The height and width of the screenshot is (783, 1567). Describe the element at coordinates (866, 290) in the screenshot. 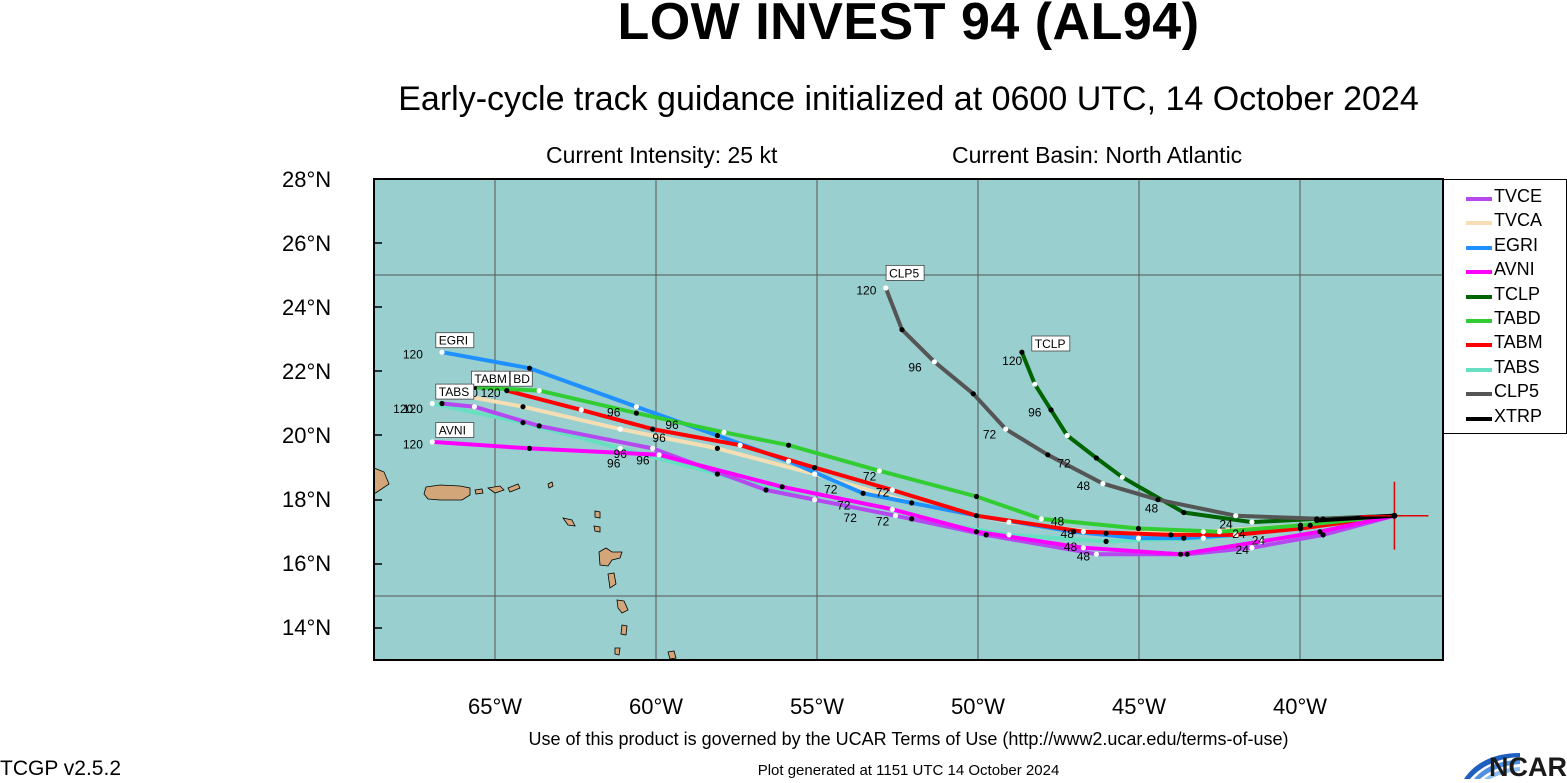

I see `forecast-hour-label: 120` at that location.